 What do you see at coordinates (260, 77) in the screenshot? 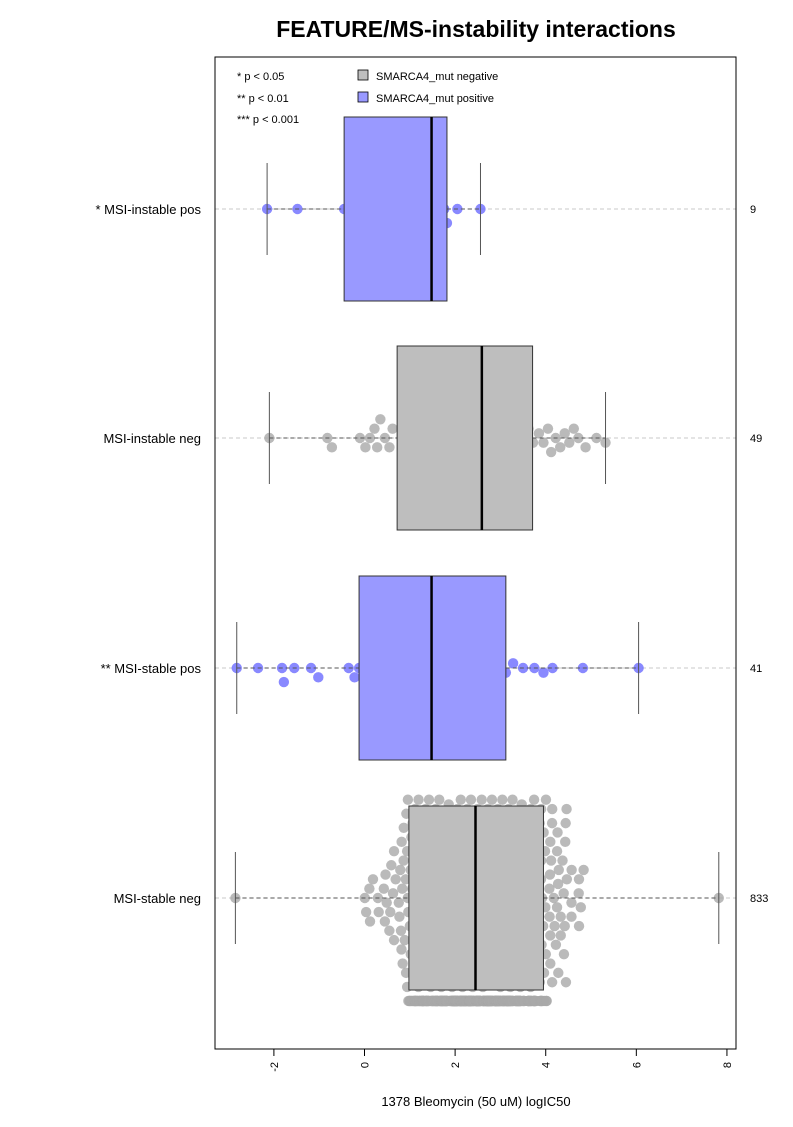
I see `sig-legend-item-1: * p < 0.05` at bounding box center [260, 77].